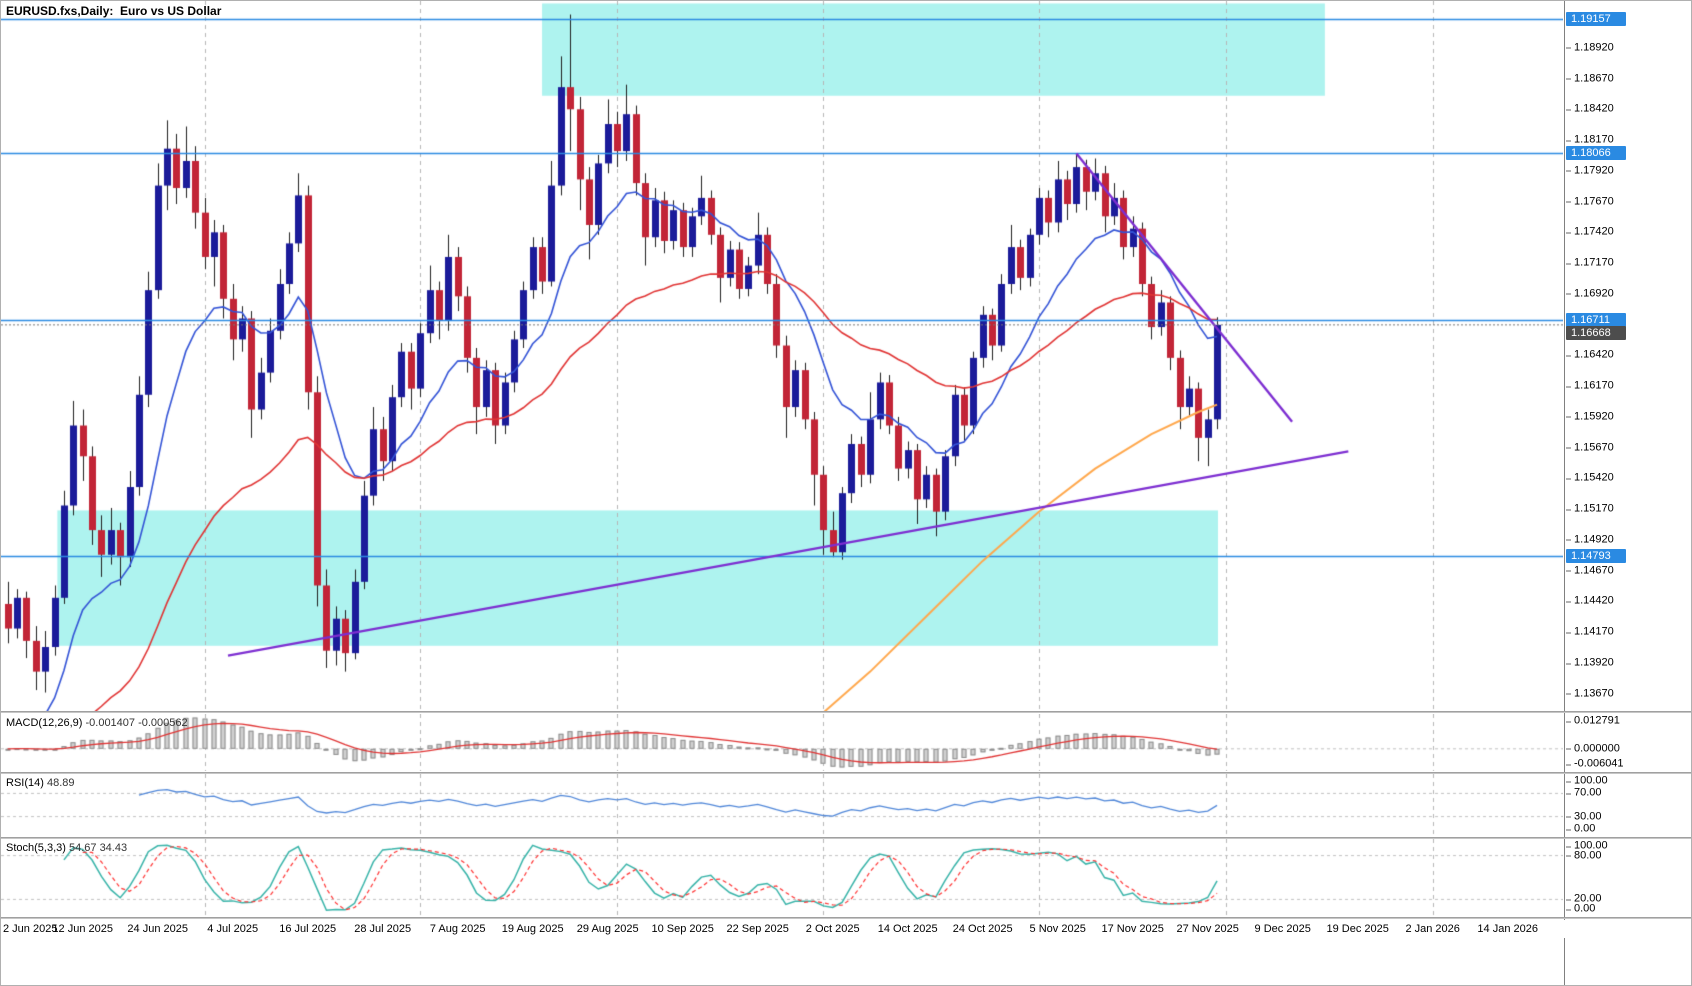  I want to click on price-tick: 1.18170, so click(1590, 139).